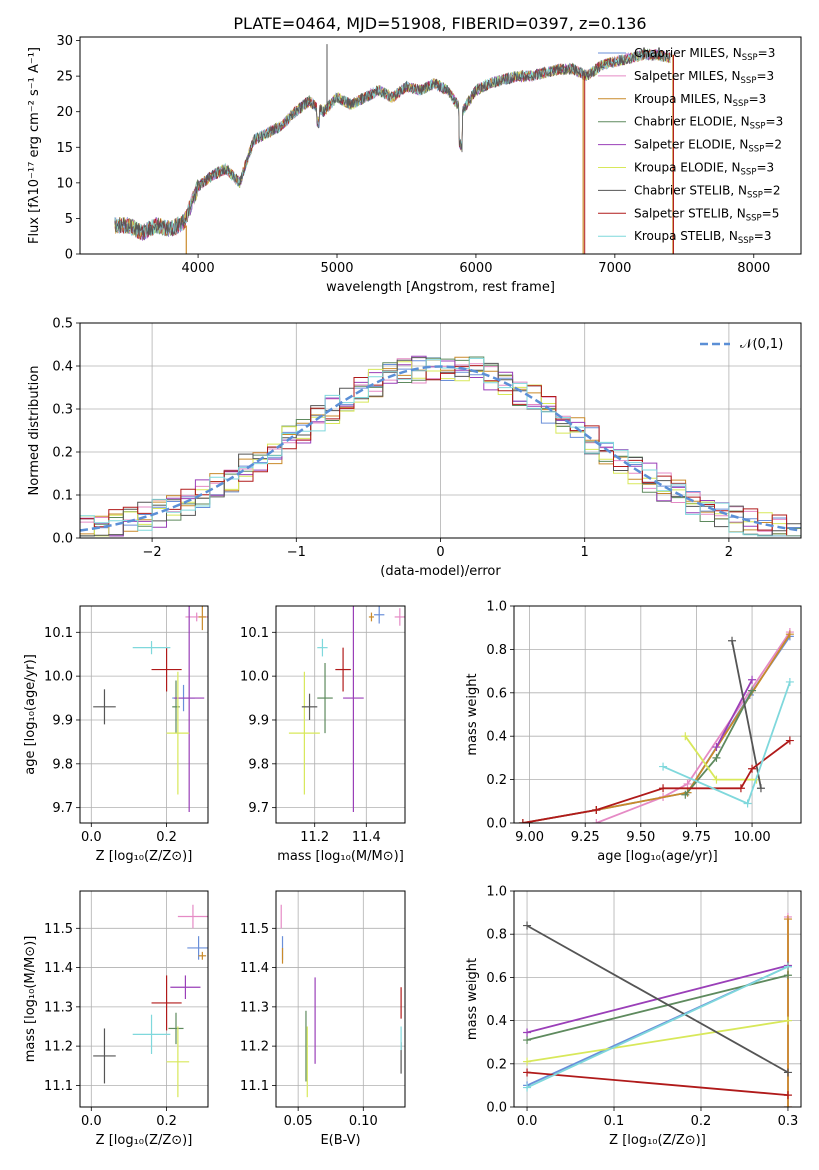 This screenshot has height=1170, width=819. I want to click on x-tick-label: 0.1, so click(614, 1121).